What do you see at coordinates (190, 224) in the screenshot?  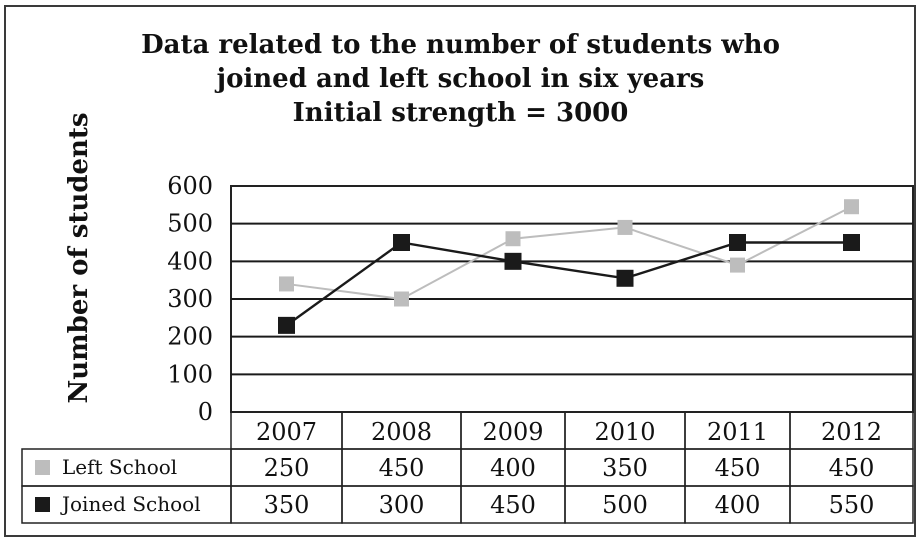 I see `y-tick-label: 500` at bounding box center [190, 224].